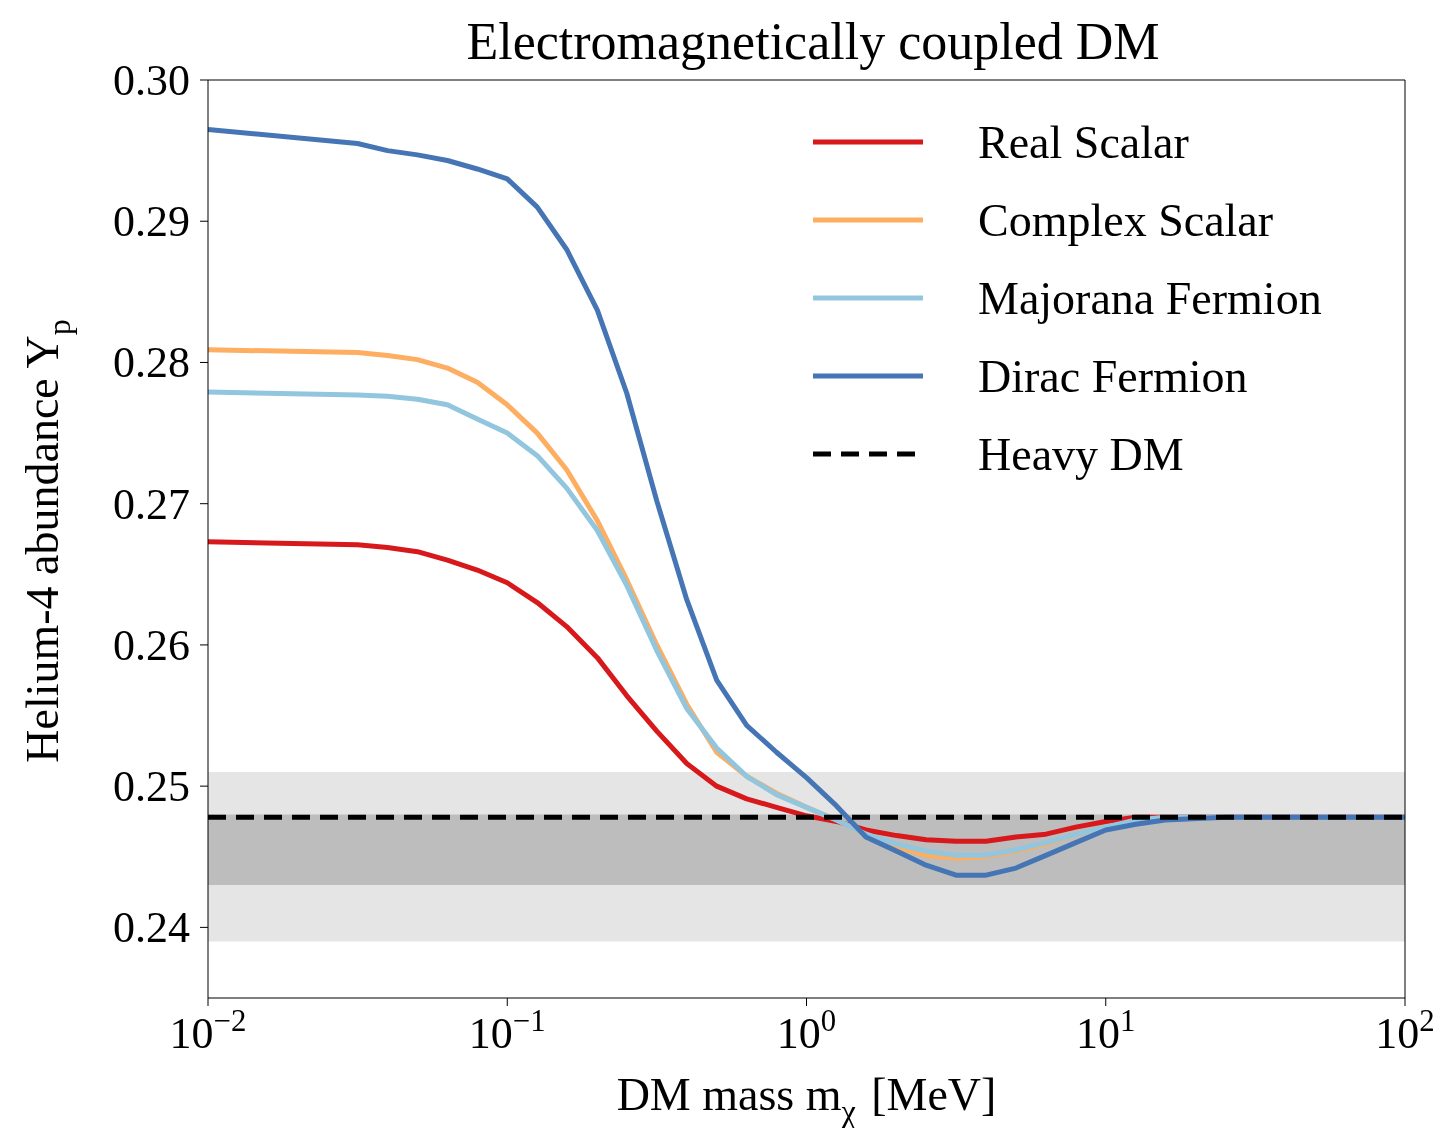  What do you see at coordinates (1113, 376) in the screenshot?
I see `legend-label: Dirac Fermion` at bounding box center [1113, 376].